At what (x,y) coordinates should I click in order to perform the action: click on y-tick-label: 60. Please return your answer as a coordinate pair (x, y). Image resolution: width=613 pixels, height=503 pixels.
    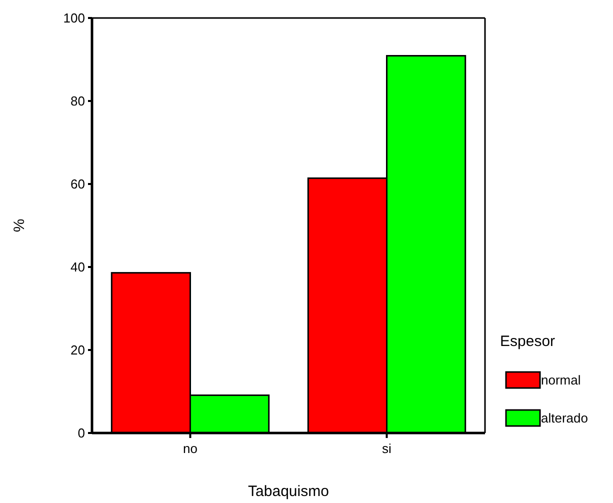
    Looking at the image, I should click on (77, 184).